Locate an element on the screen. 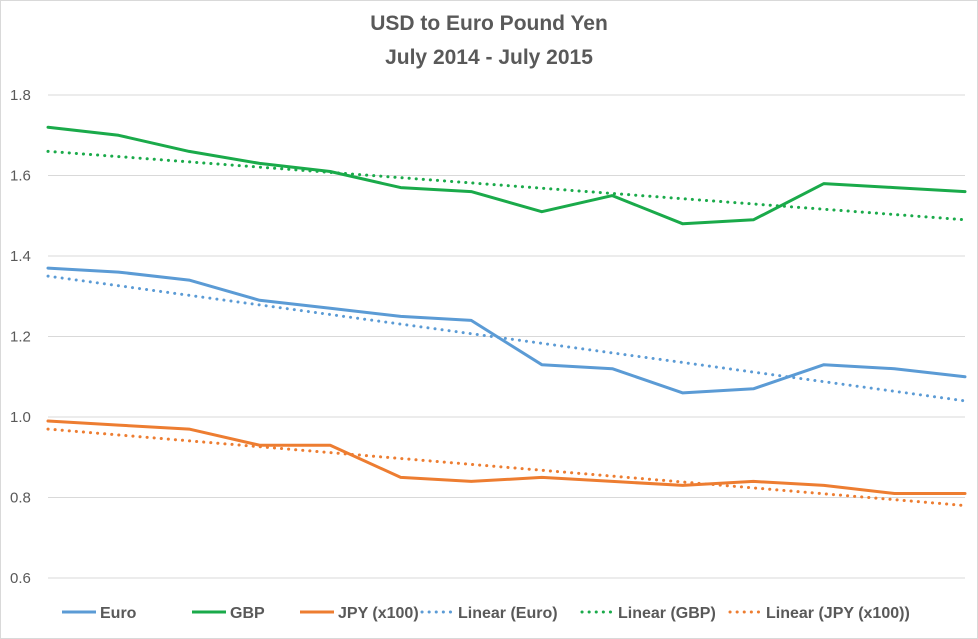 Image resolution: width=978 pixels, height=639 pixels. chart-subtitle: July 2014 - July 2015 is located at coordinates (489, 57).